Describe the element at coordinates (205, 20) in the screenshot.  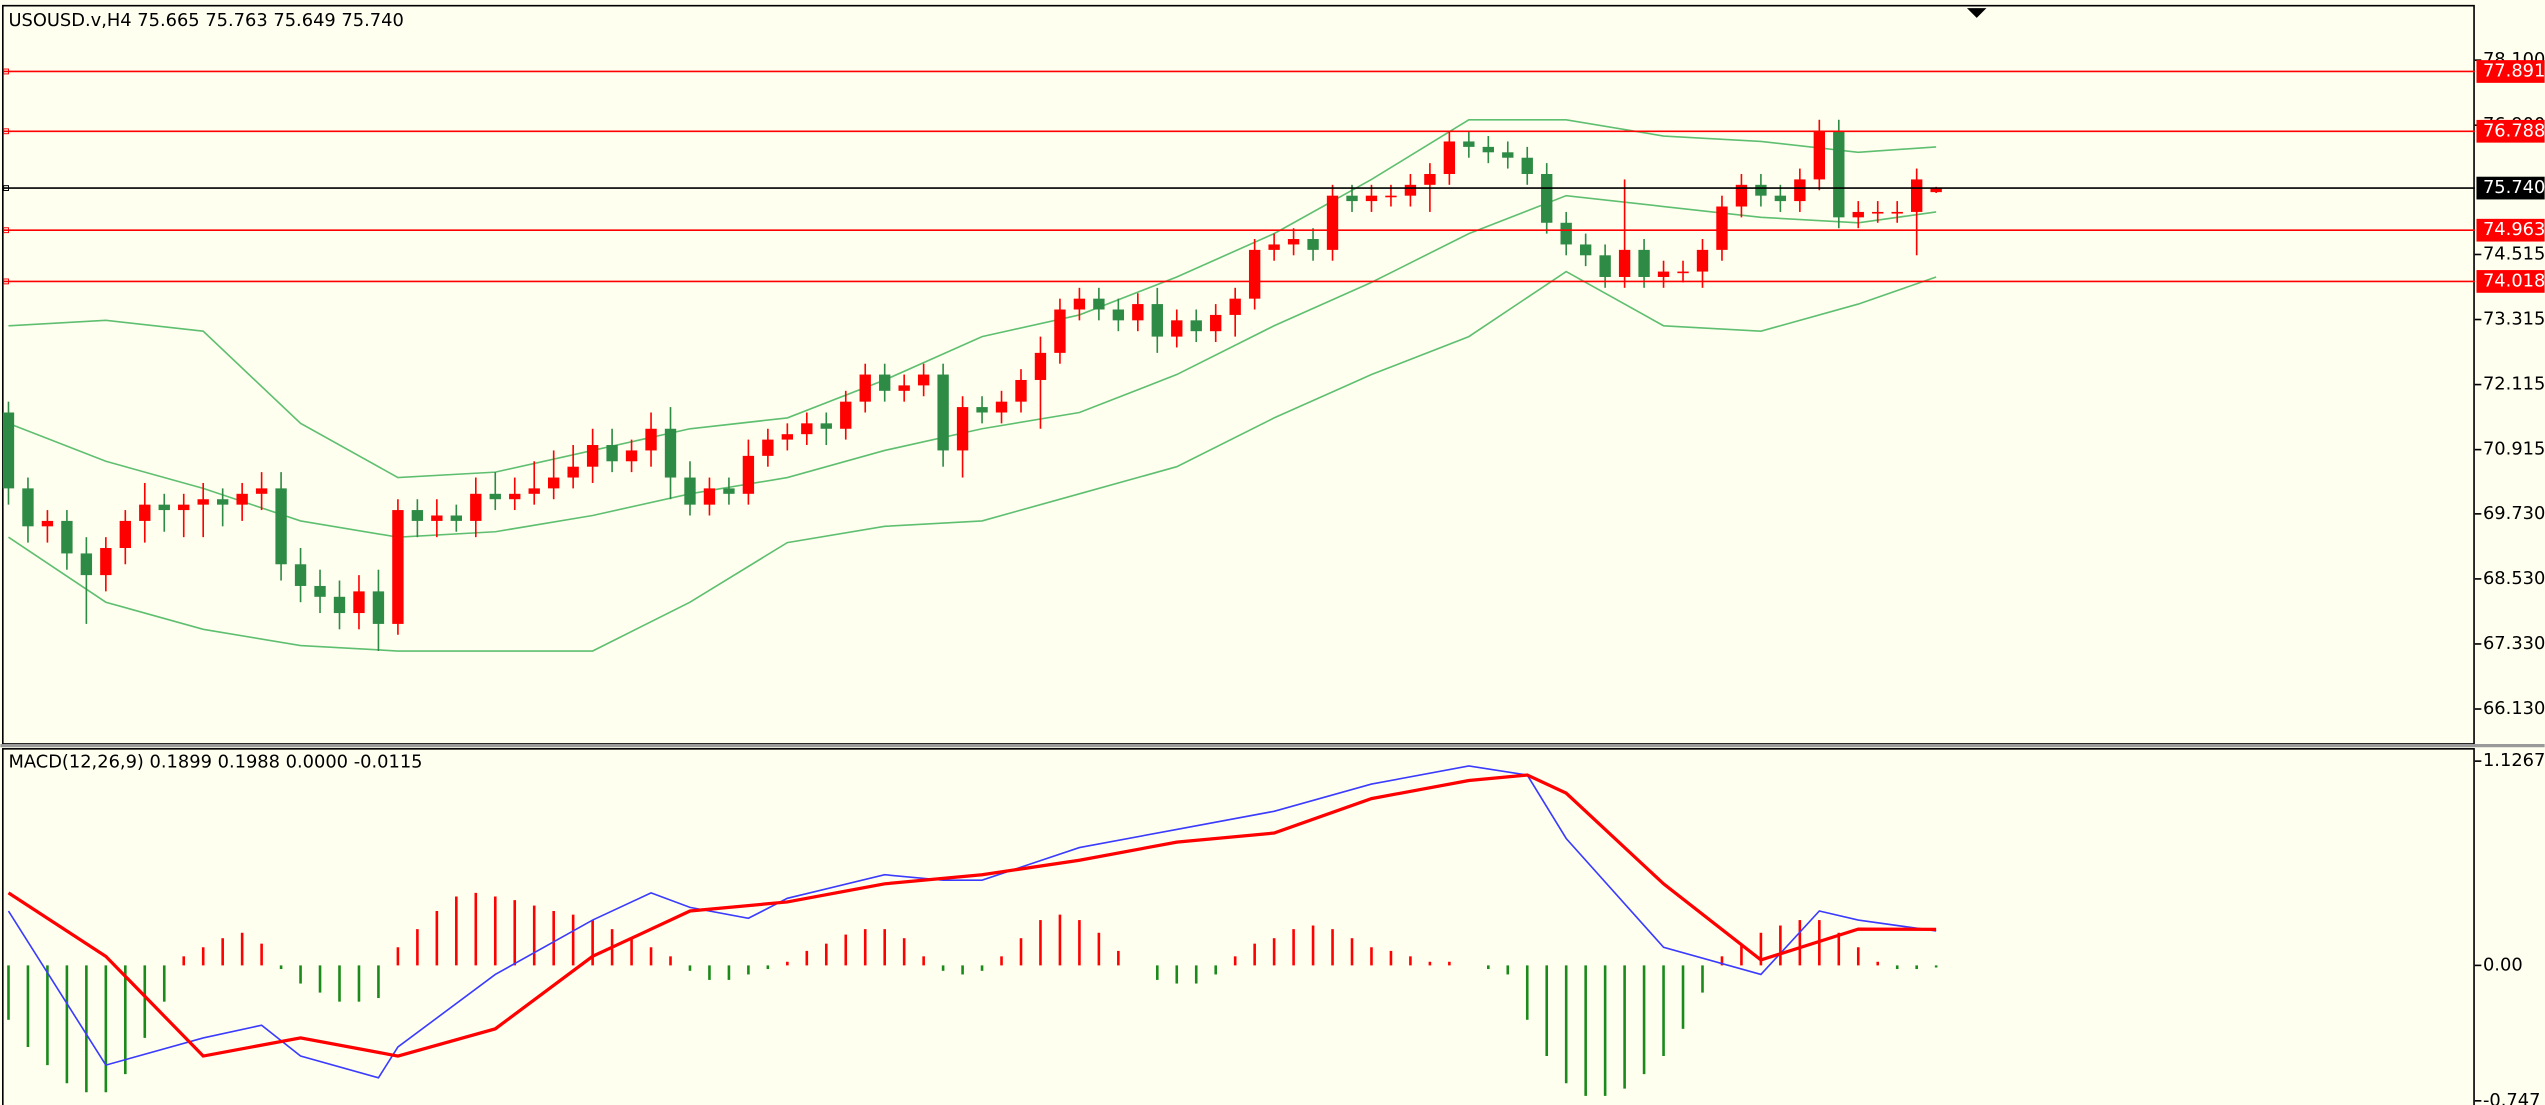
I see `chart-title: USOUSD.v,H4 75.665 75.763 75.649 75.740` at that location.